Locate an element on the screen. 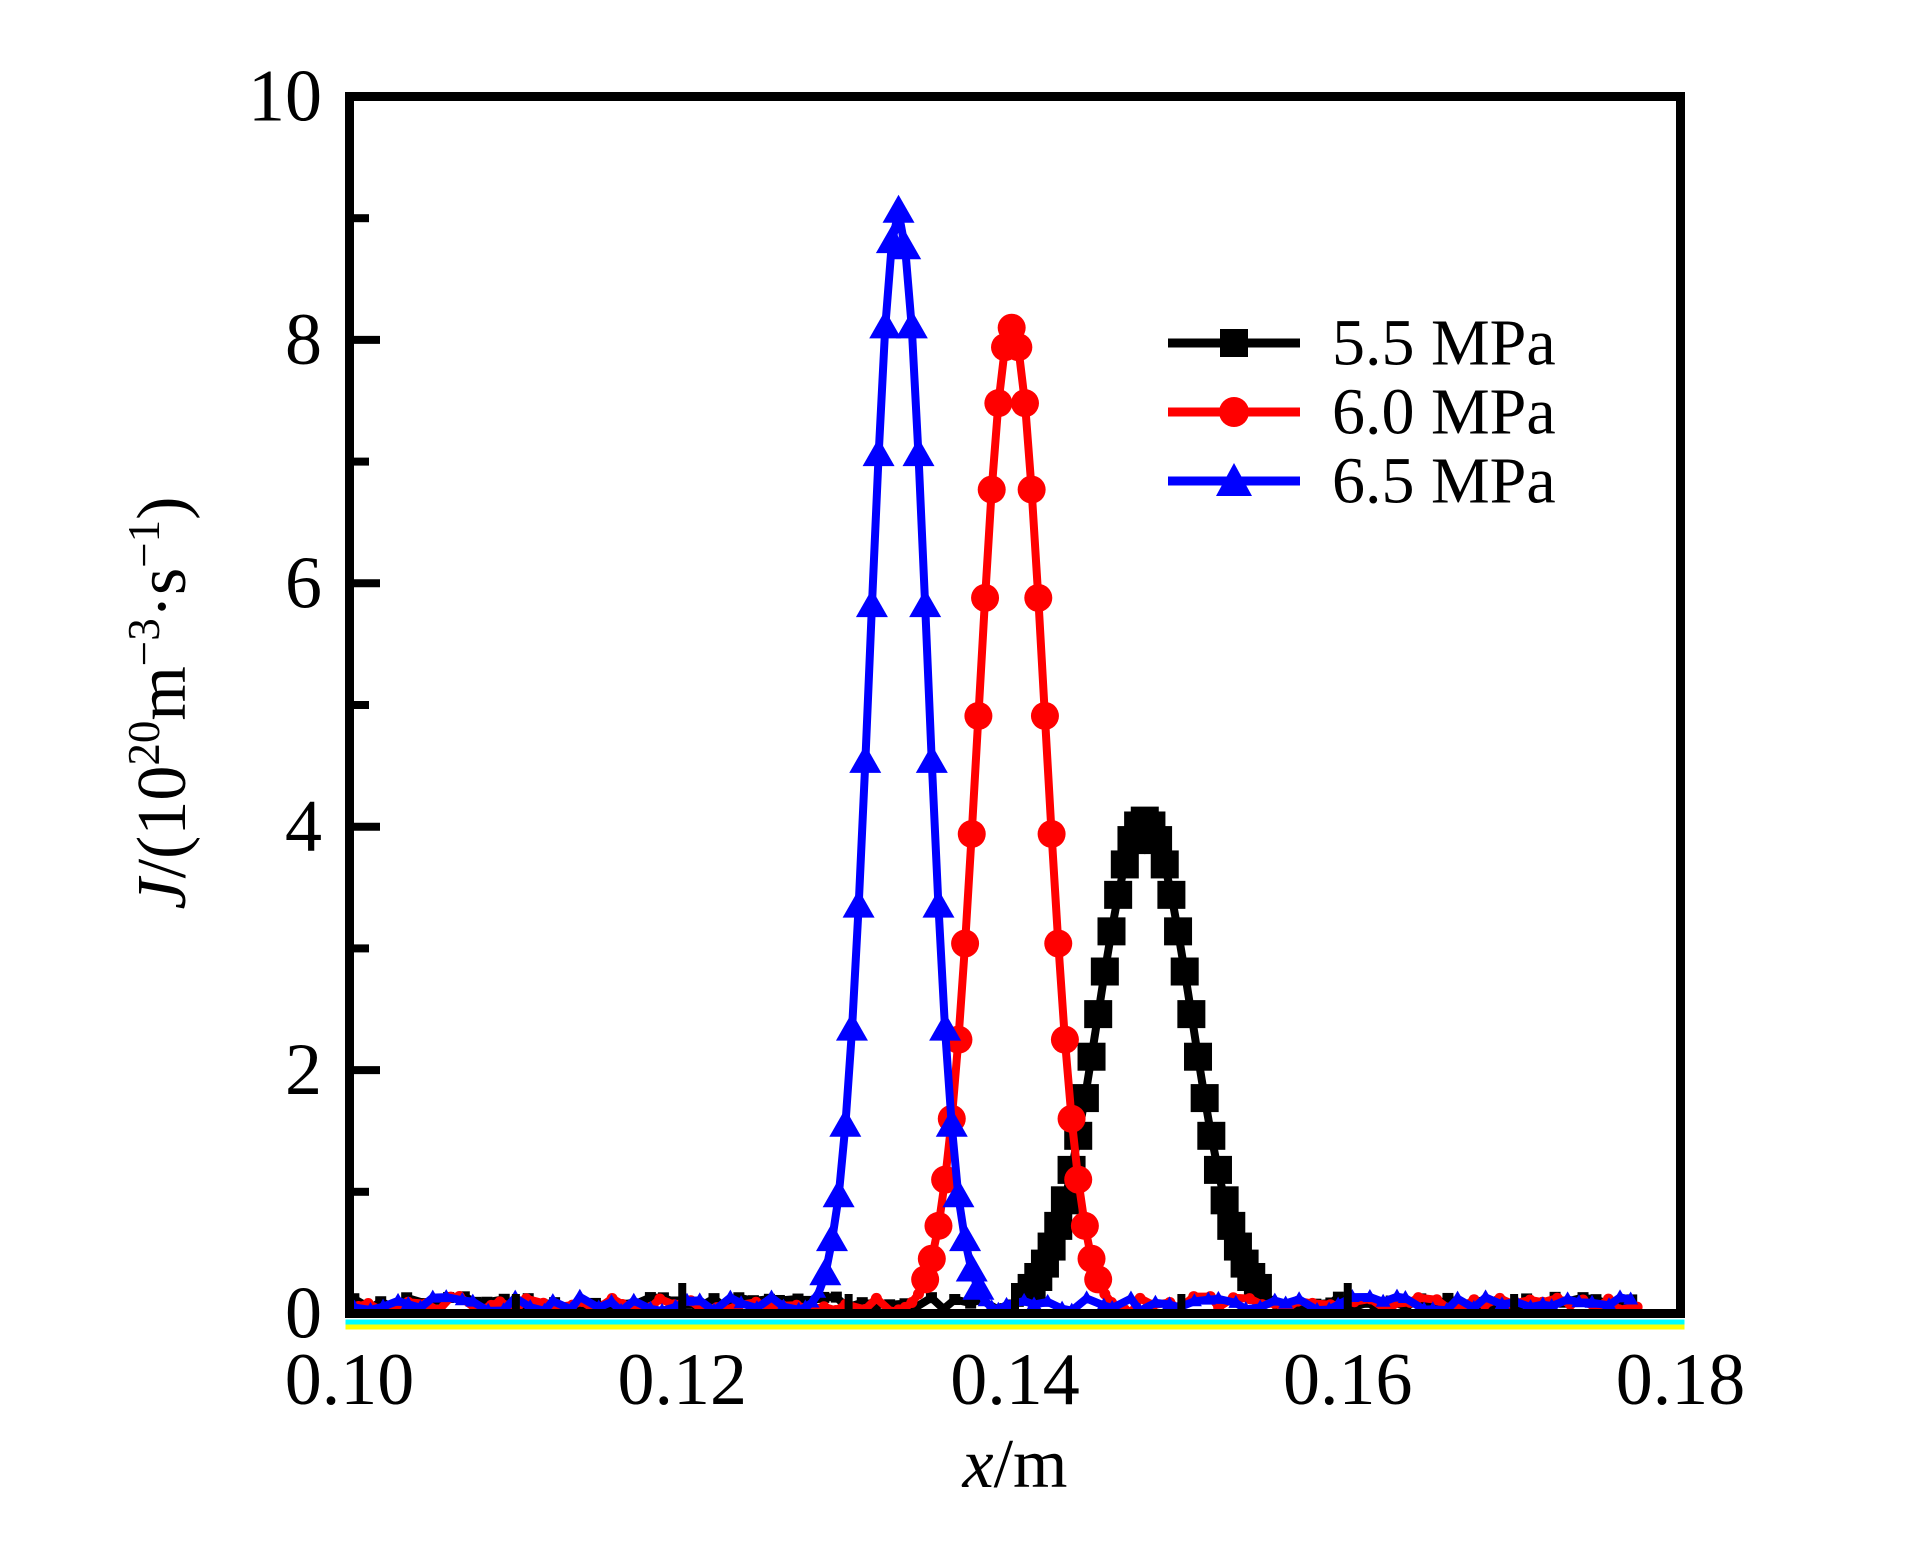 Image resolution: width=1923 pixels, height=1559 pixels. legend-triangle-marker-icon is located at coordinates (1234, 479).